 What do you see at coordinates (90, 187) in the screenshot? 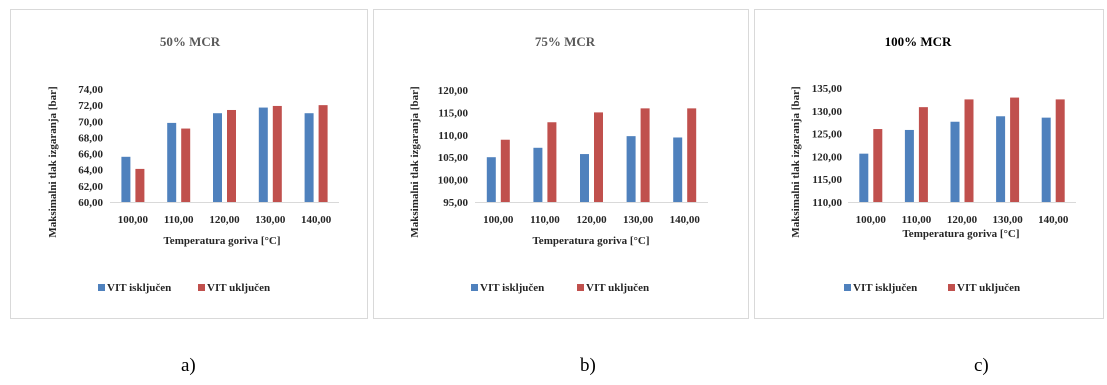
I see `y-tick-label: 62,00` at bounding box center [90, 187].